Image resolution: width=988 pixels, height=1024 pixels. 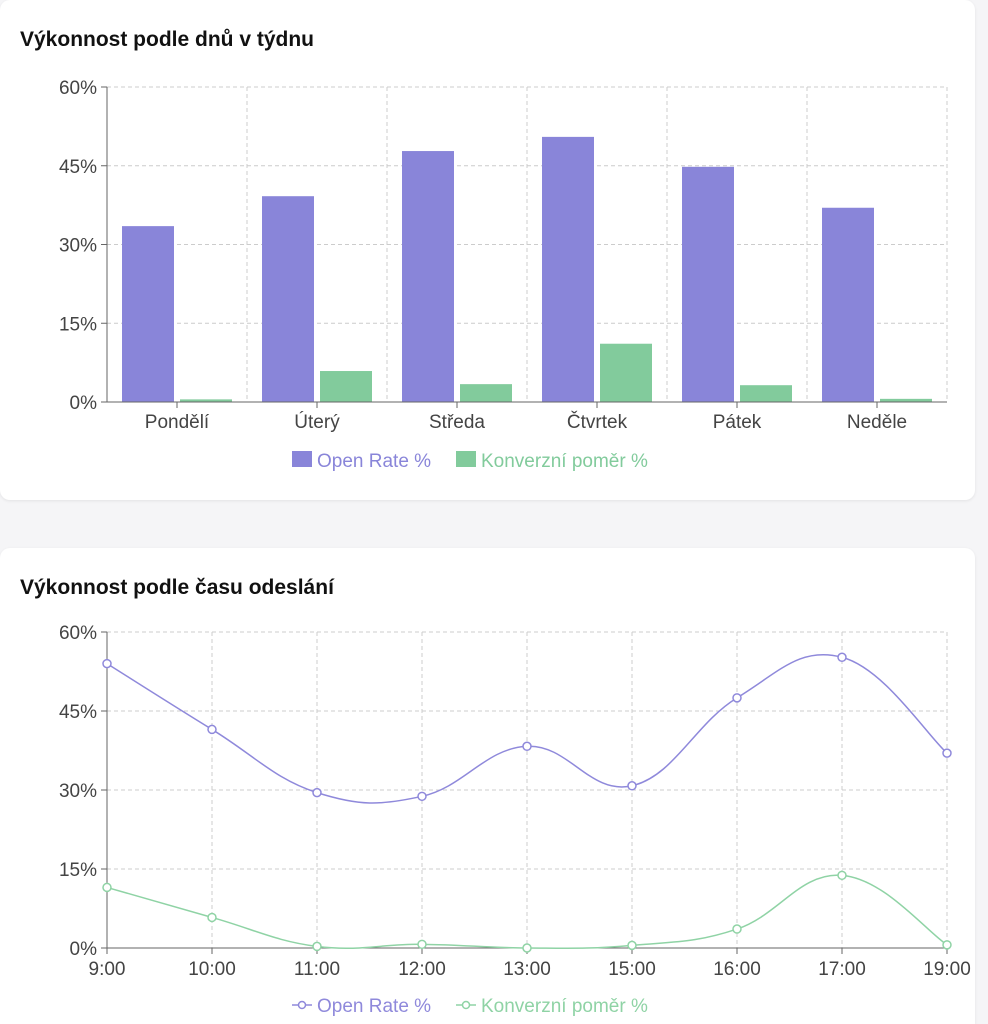 What do you see at coordinates (527, 969) in the screenshot?
I see `x-tick-label: 13:00` at bounding box center [527, 969].